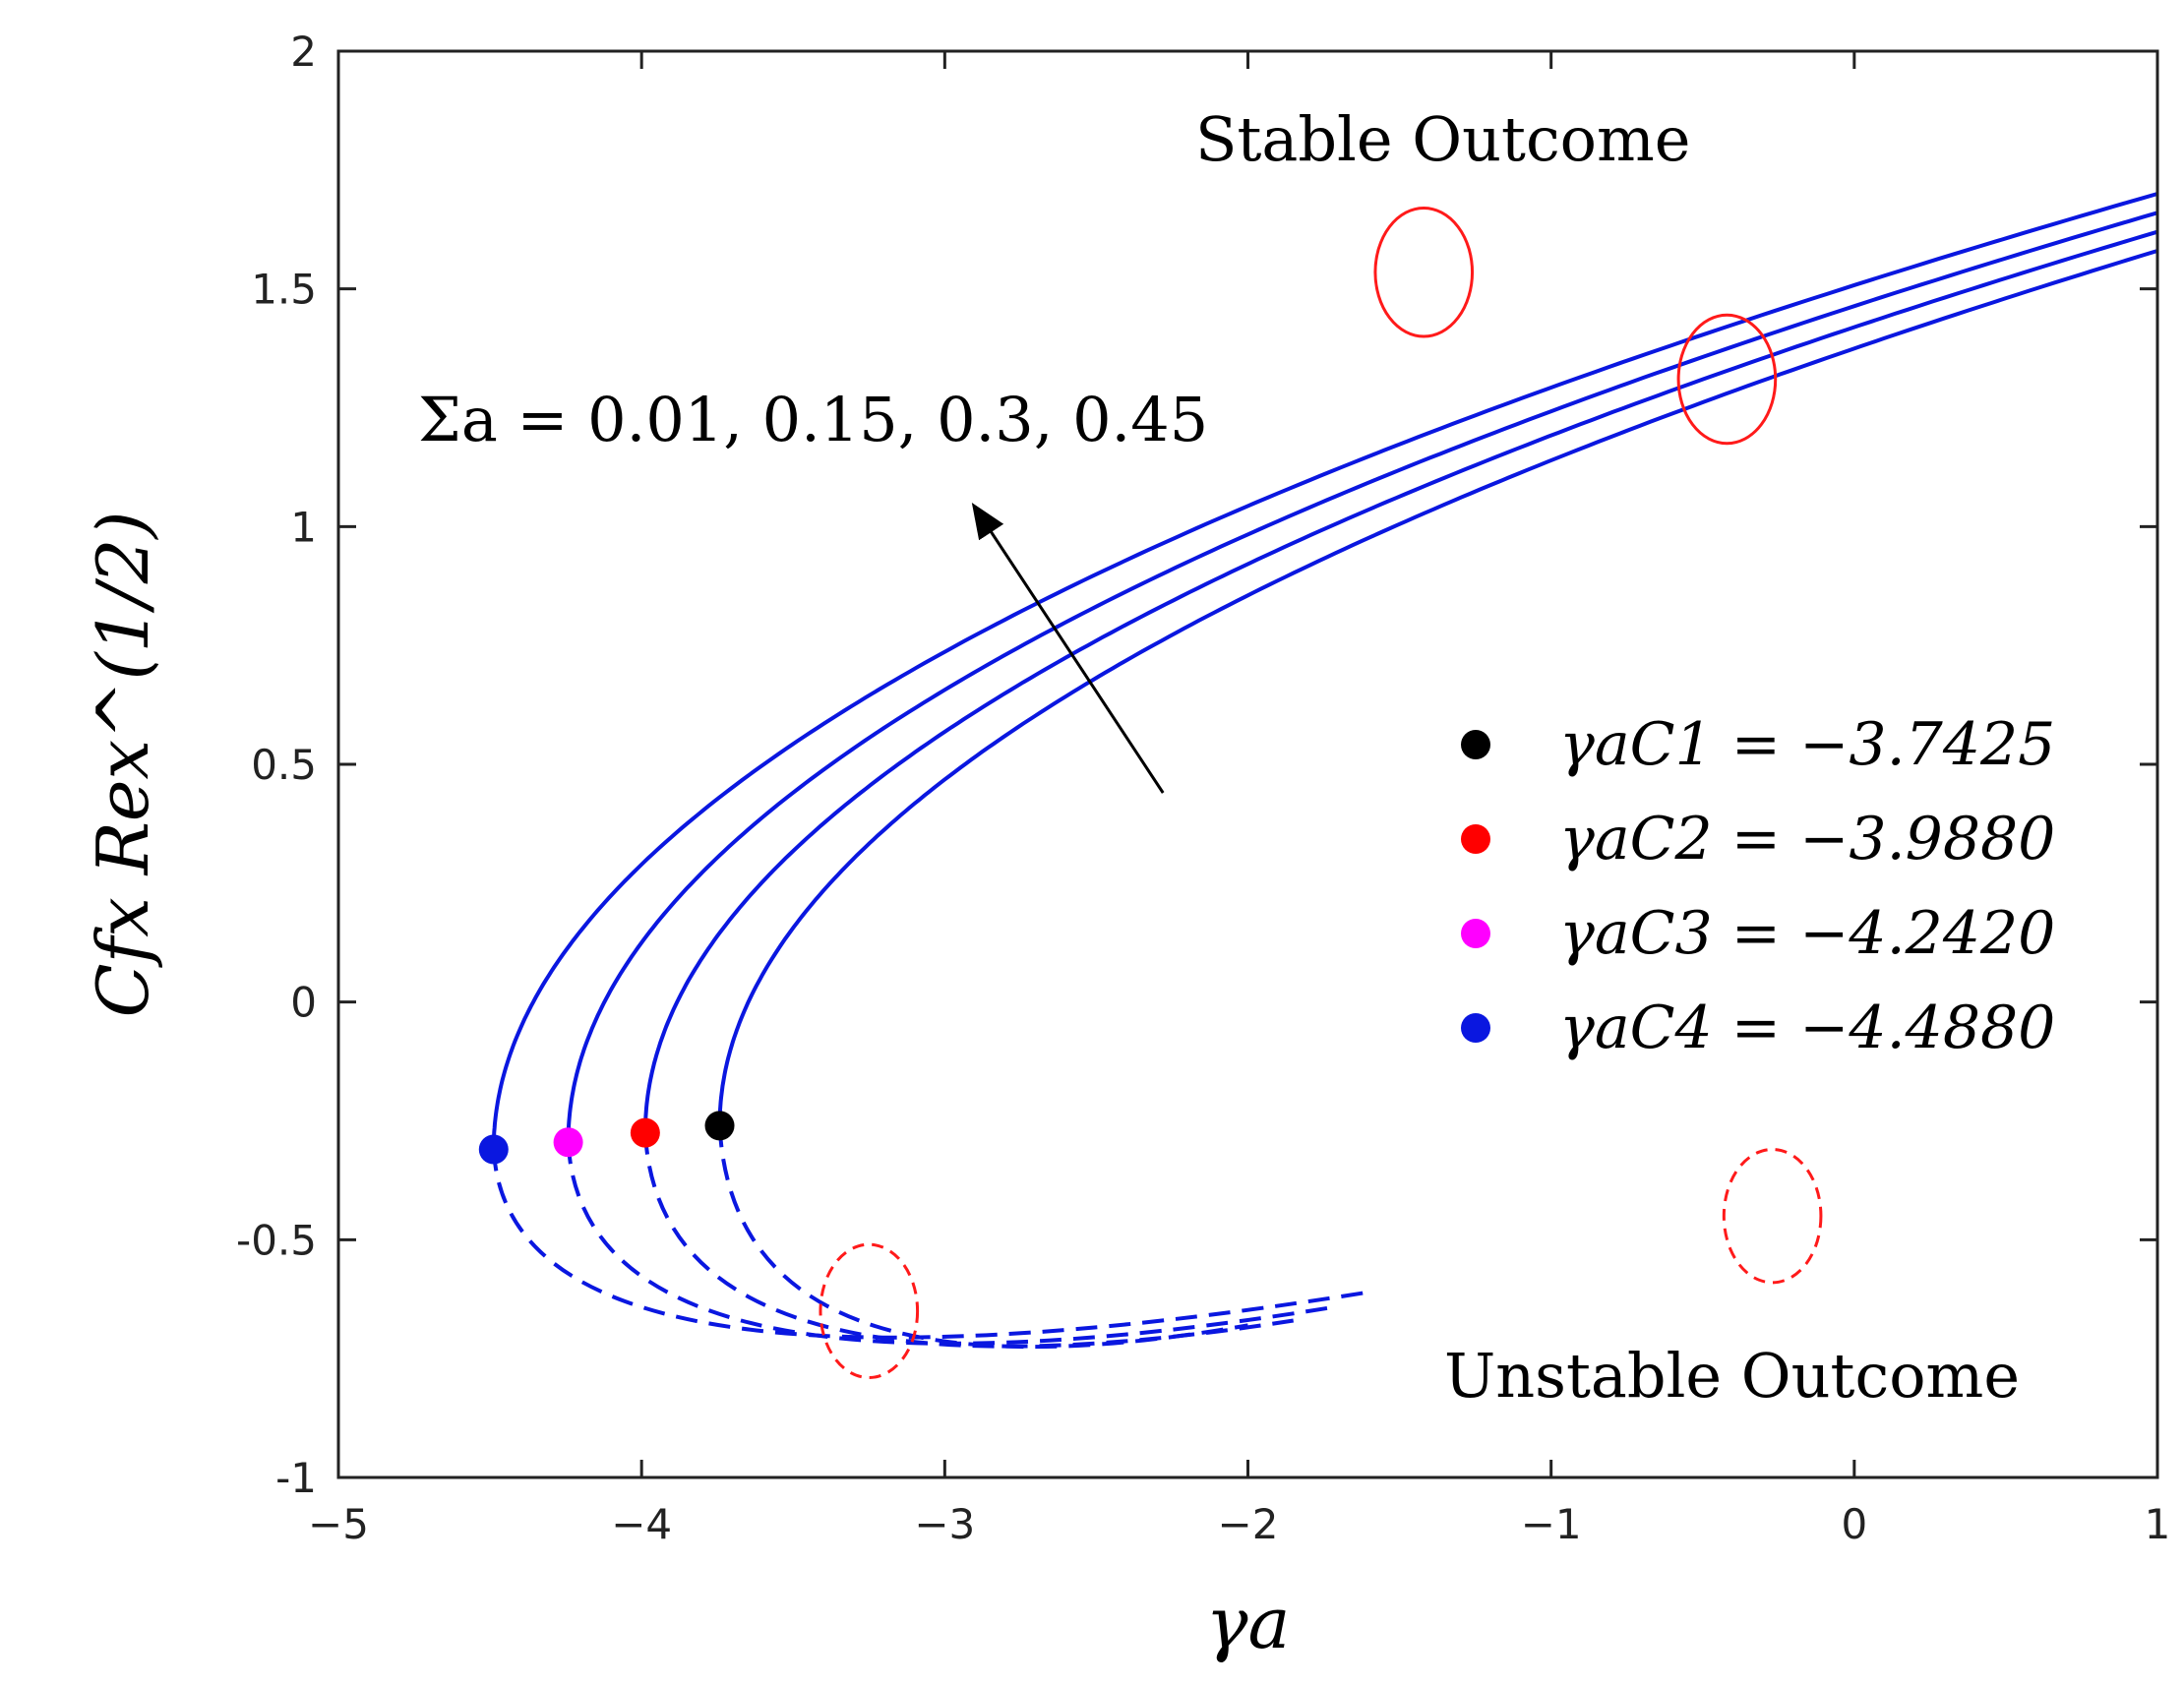 This screenshot has width=2184, height=1686. I want to click on stable-ellipse-free, so click(1424, 272).